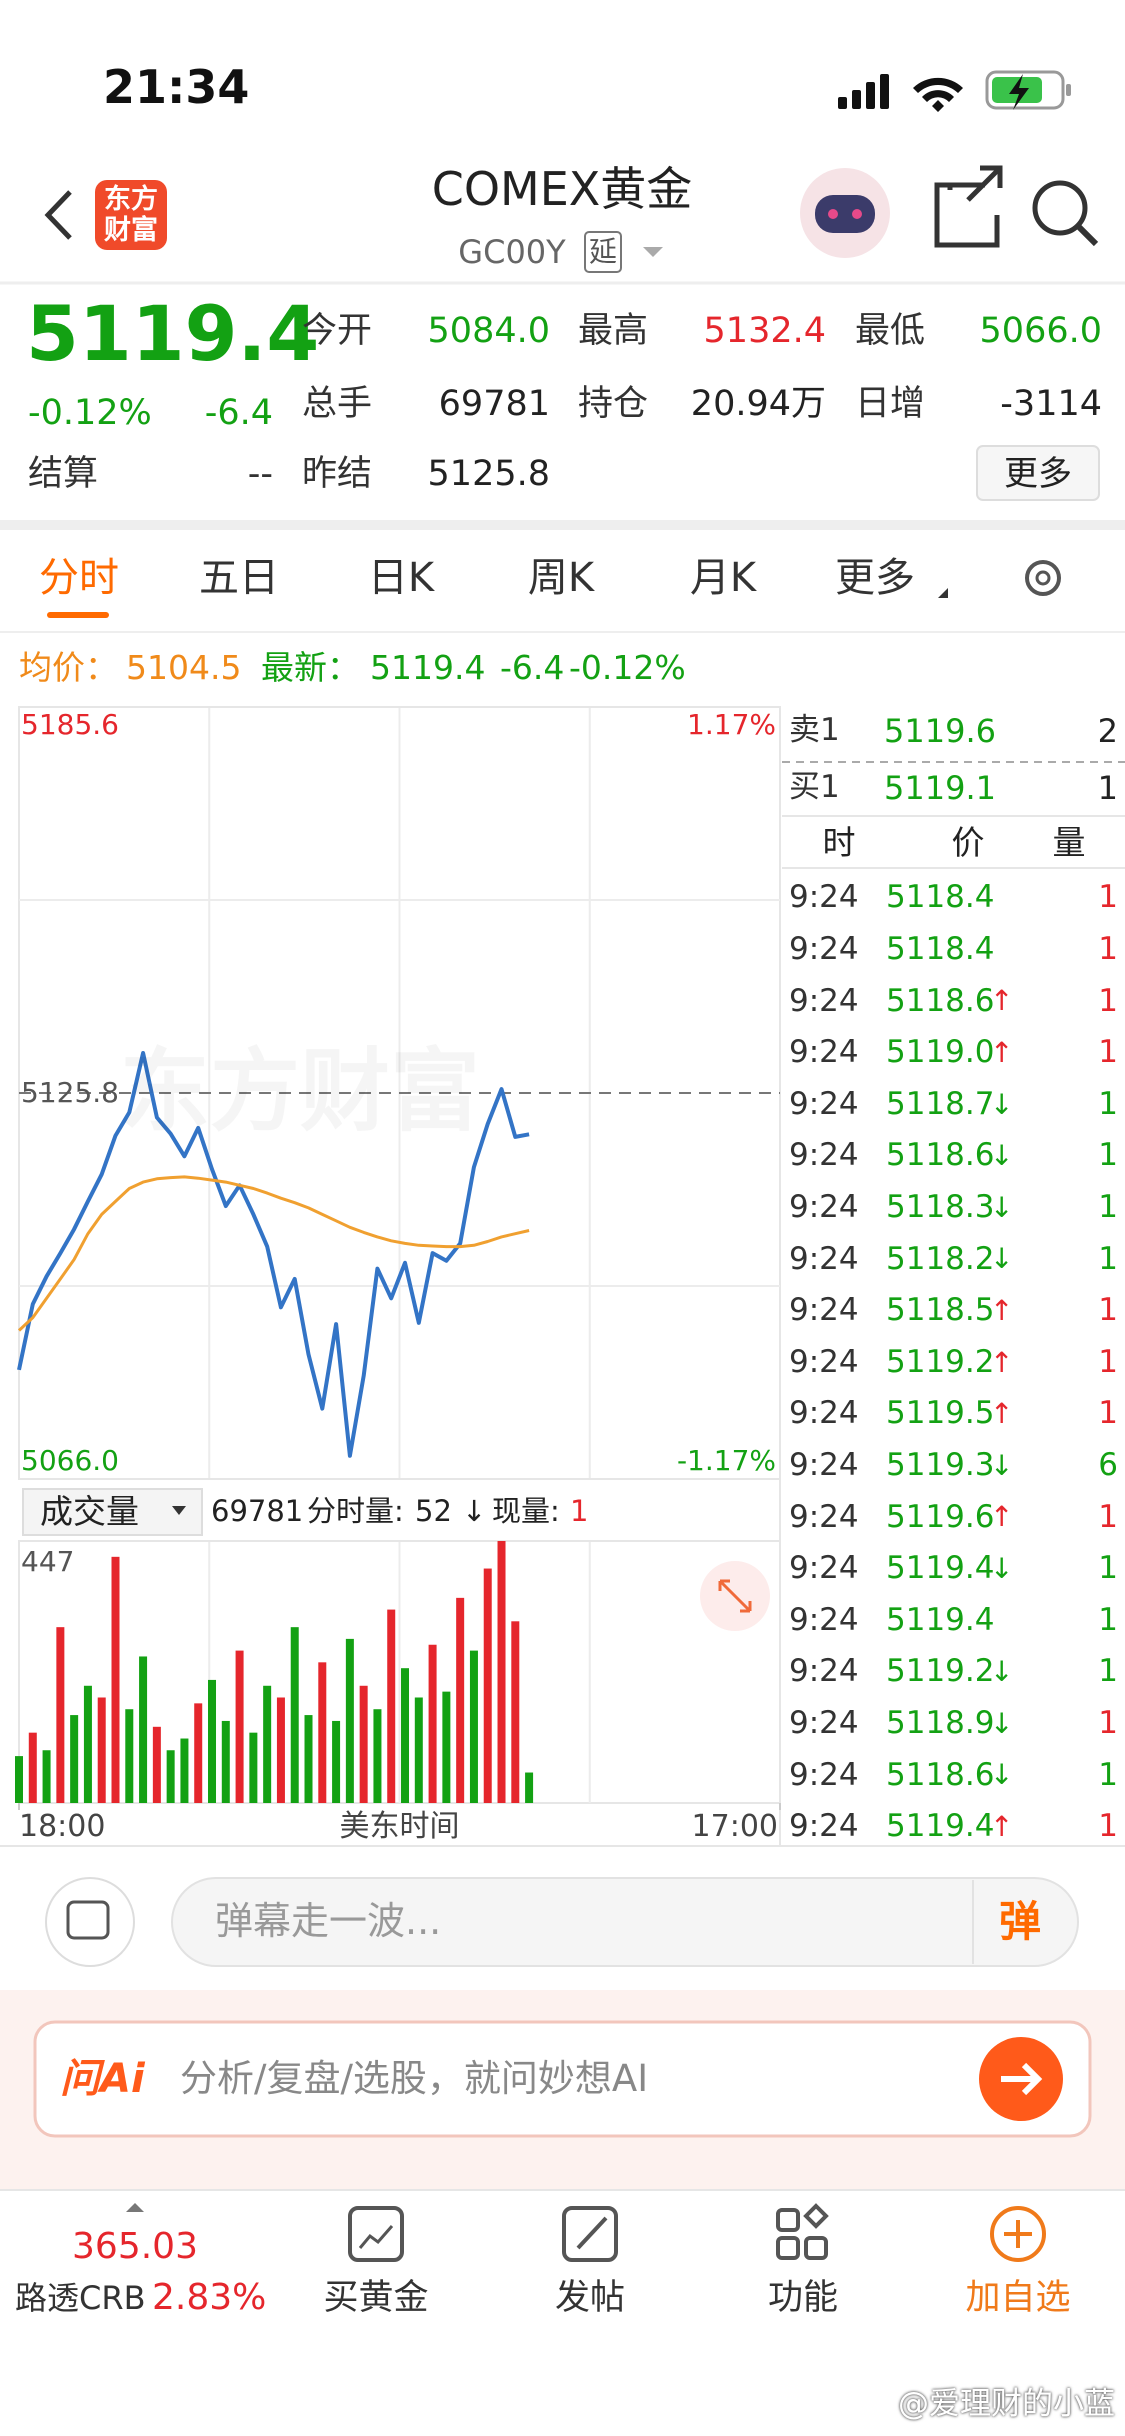 The image size is (1125, 2436). What do you see at coordinates (1006, 2404) in the screenshot?
I see `weibo-watermark: @爱理财的小蓝` at bounding box center [1006, 2404].